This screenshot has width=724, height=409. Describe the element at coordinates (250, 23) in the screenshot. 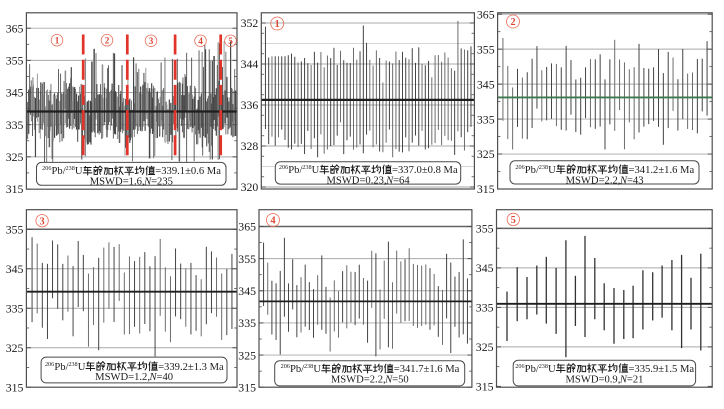

I see `svg-text: 352` at that location.